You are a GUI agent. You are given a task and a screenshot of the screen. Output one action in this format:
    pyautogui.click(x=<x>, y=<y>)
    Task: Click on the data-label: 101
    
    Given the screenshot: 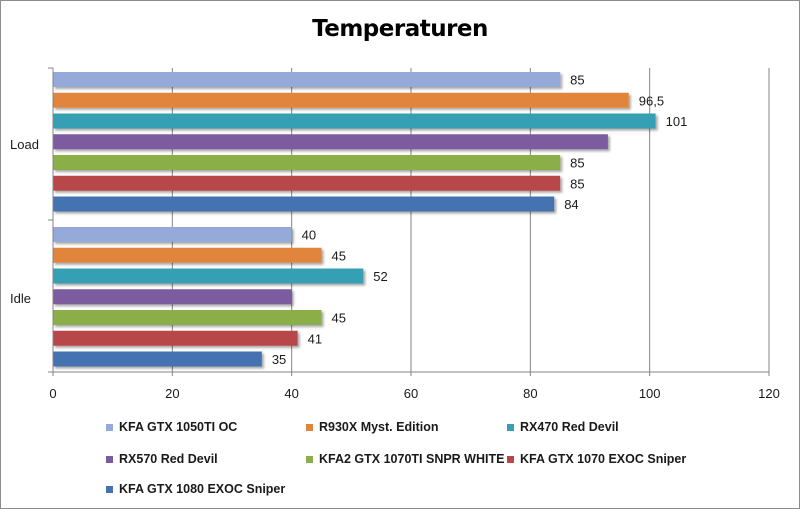 What is the action you would take?
    pyautogui.click(x=677, y=121)
    